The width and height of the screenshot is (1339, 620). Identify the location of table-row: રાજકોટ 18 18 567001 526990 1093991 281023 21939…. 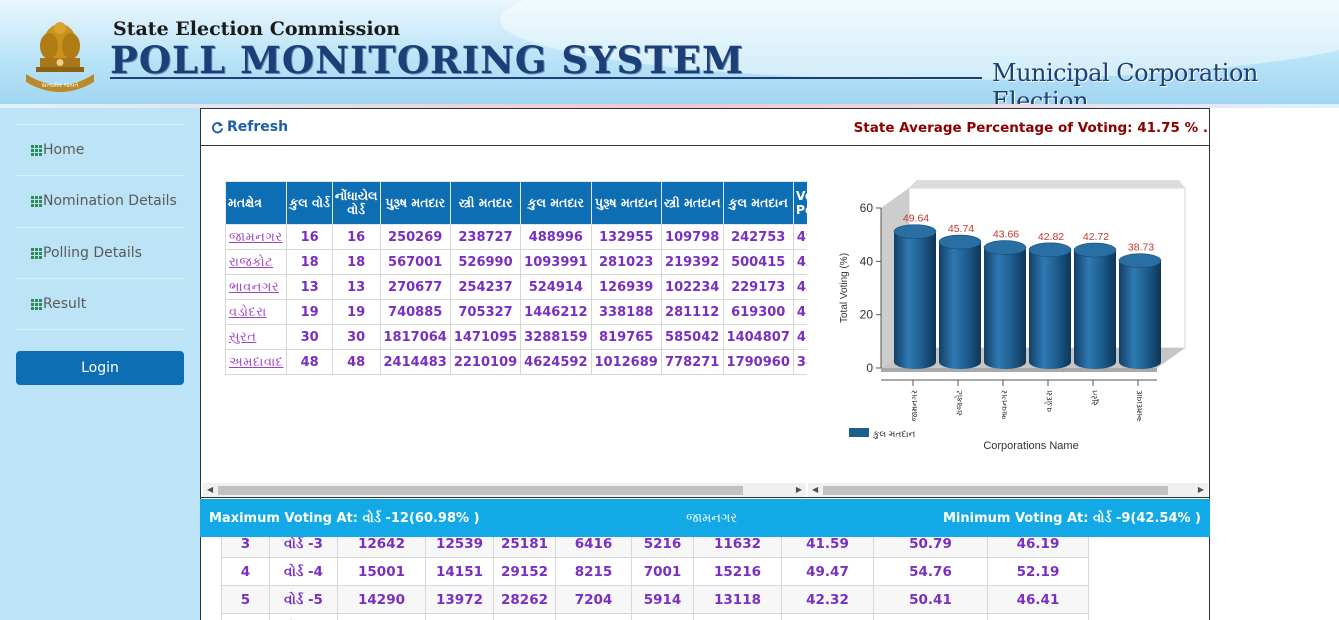
(516, 262).